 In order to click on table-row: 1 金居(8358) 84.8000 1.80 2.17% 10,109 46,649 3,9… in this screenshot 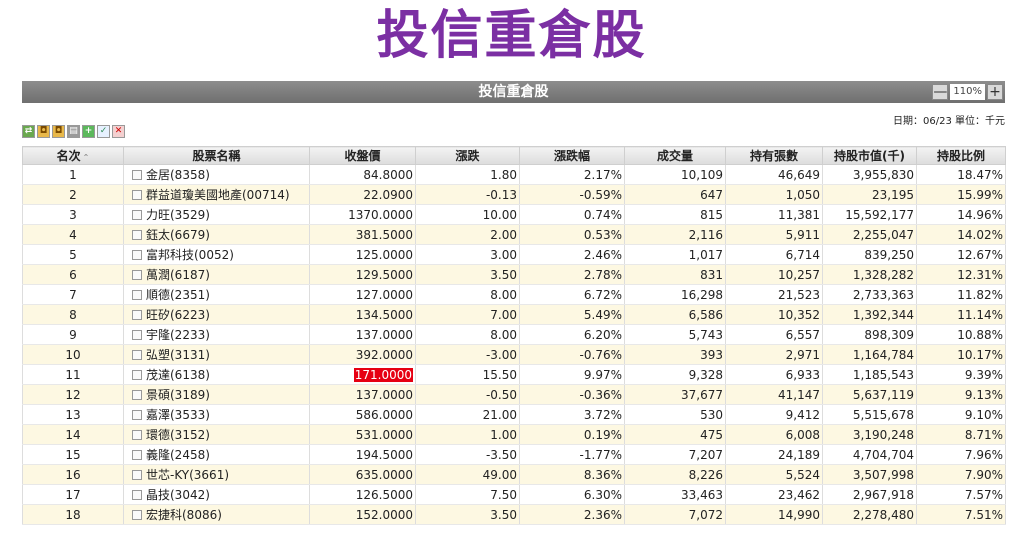, I will do `click(514, 174)`.